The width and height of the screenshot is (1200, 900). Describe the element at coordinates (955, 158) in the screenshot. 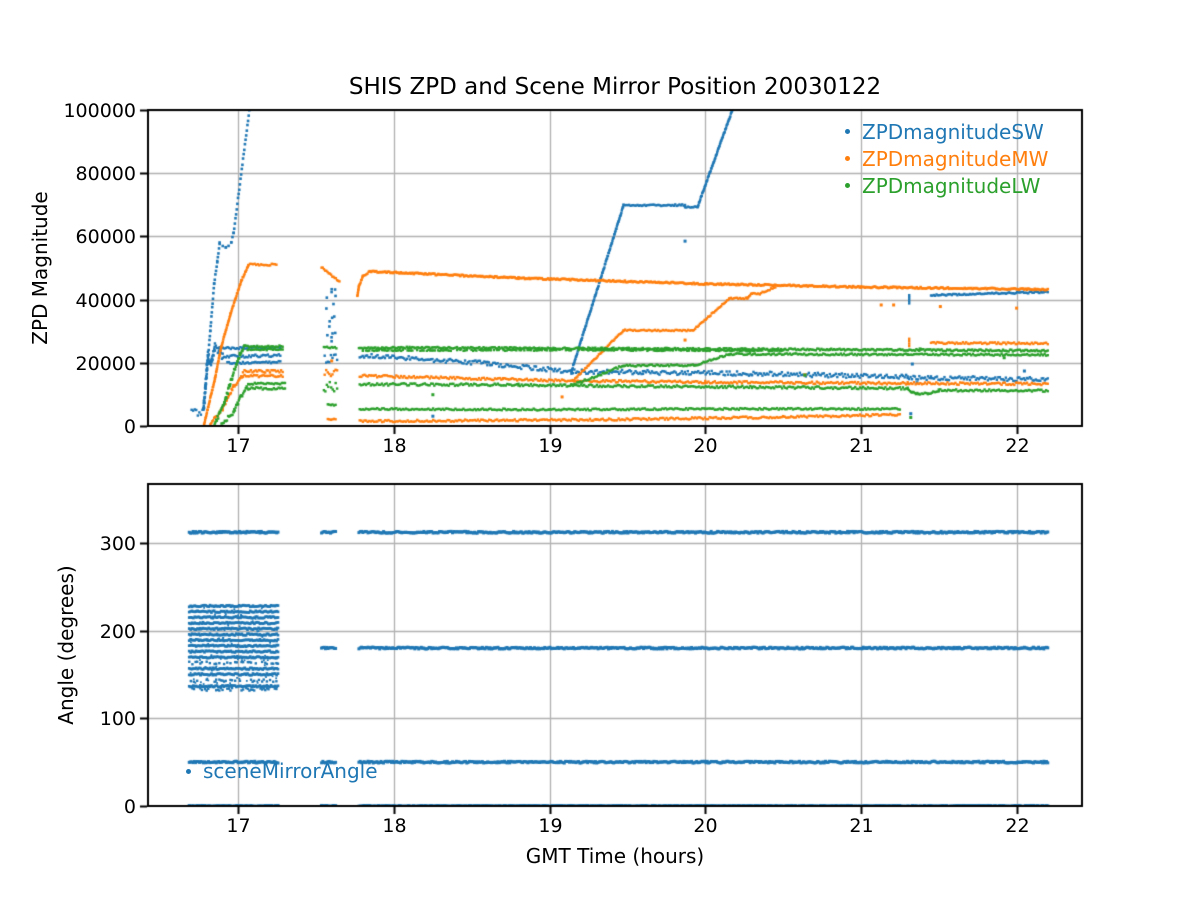

I see `legend-label-zpd-mw: ZPDmagnitudeMW` at that location.